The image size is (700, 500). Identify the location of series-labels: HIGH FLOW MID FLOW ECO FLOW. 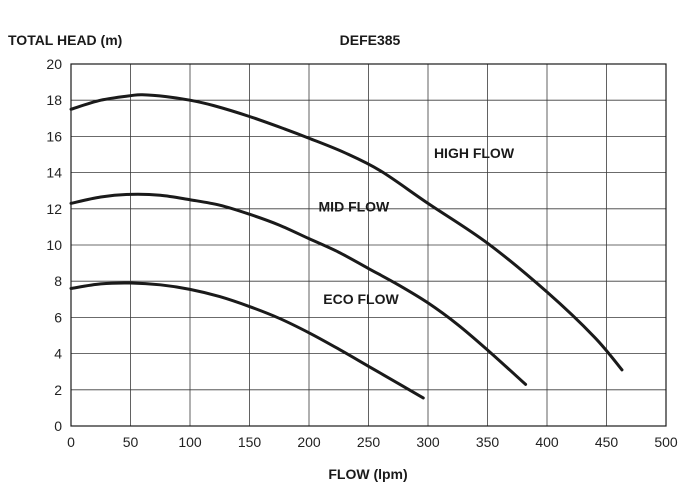
(417, 226).